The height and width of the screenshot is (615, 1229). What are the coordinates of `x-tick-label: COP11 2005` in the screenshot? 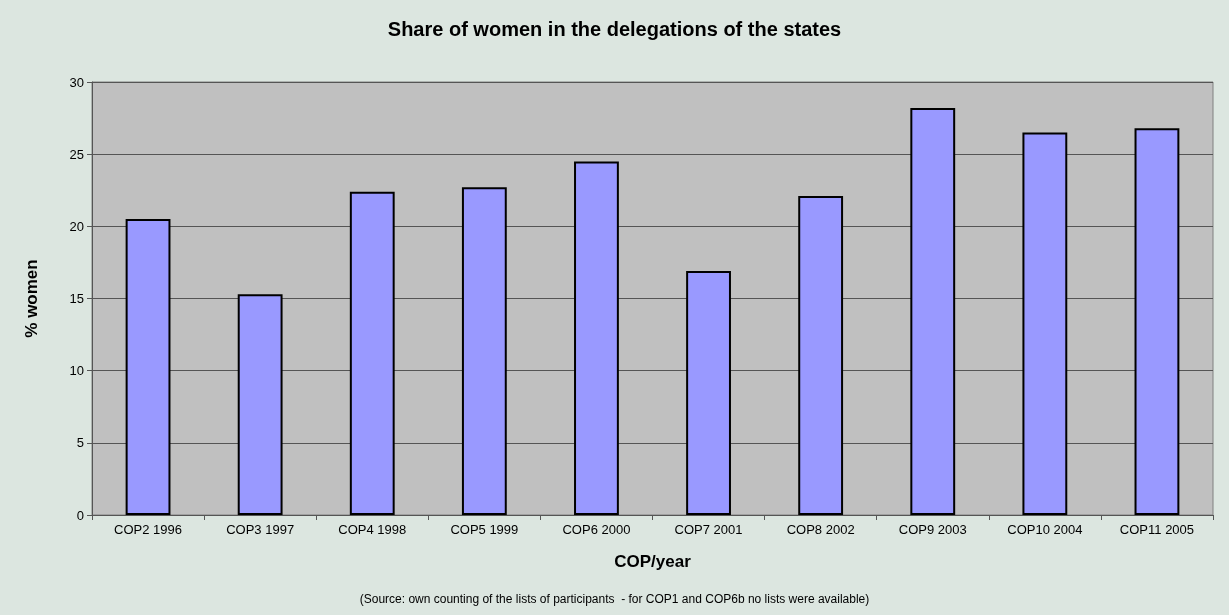 It's located at (1157, 529).